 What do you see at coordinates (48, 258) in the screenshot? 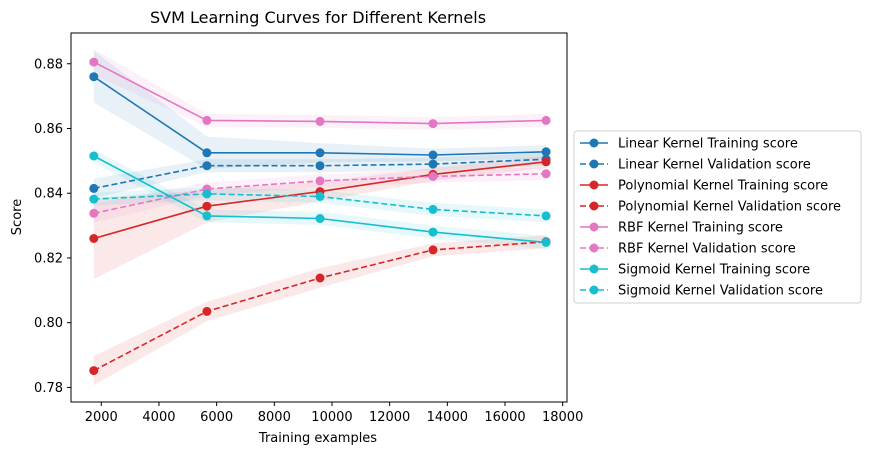
I see `y-tick-label-2: 0.82` at bounding box center [48, 258].